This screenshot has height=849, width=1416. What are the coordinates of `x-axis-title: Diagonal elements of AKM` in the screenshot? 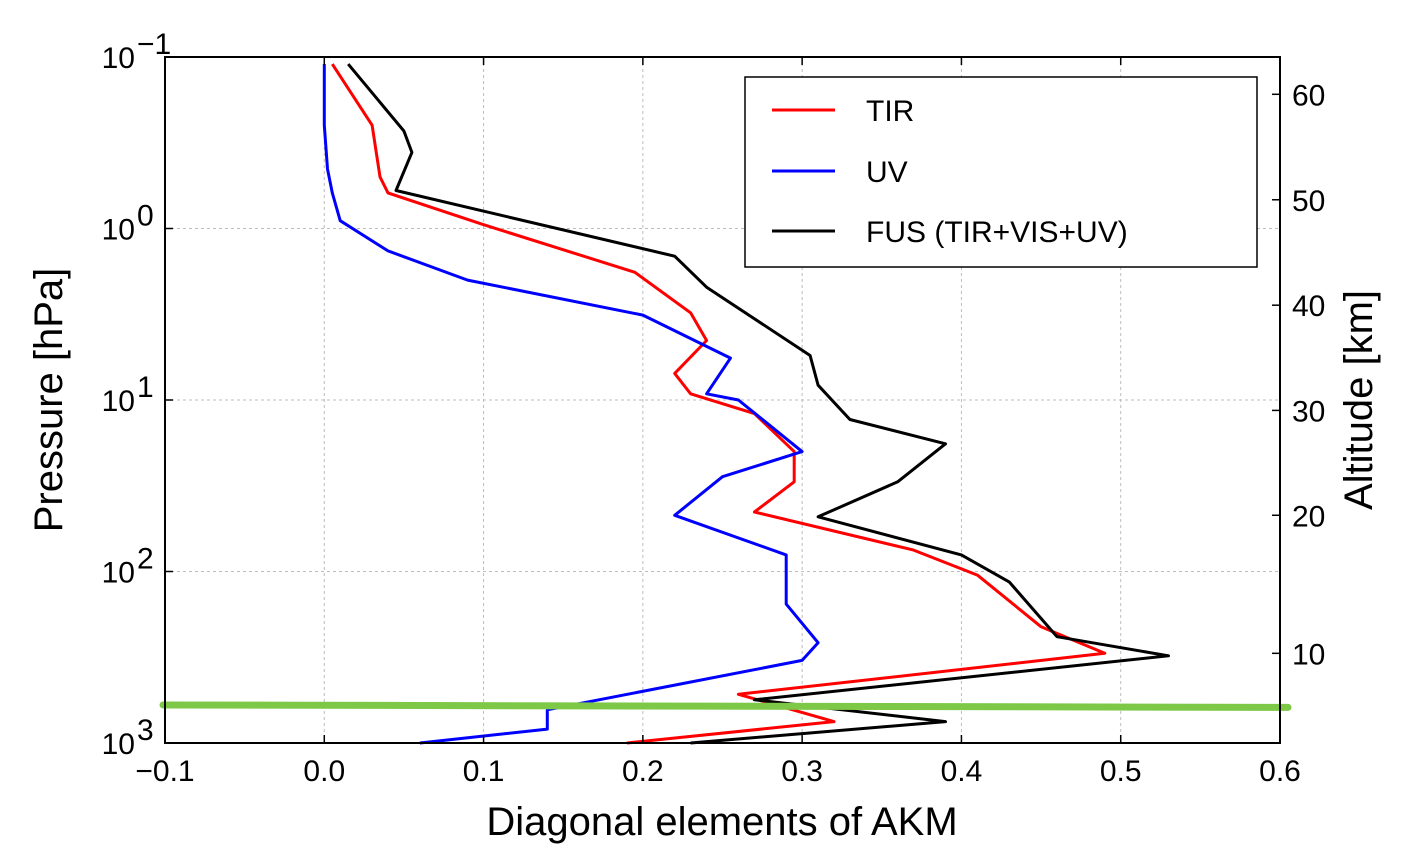 It's located at (721, 822).